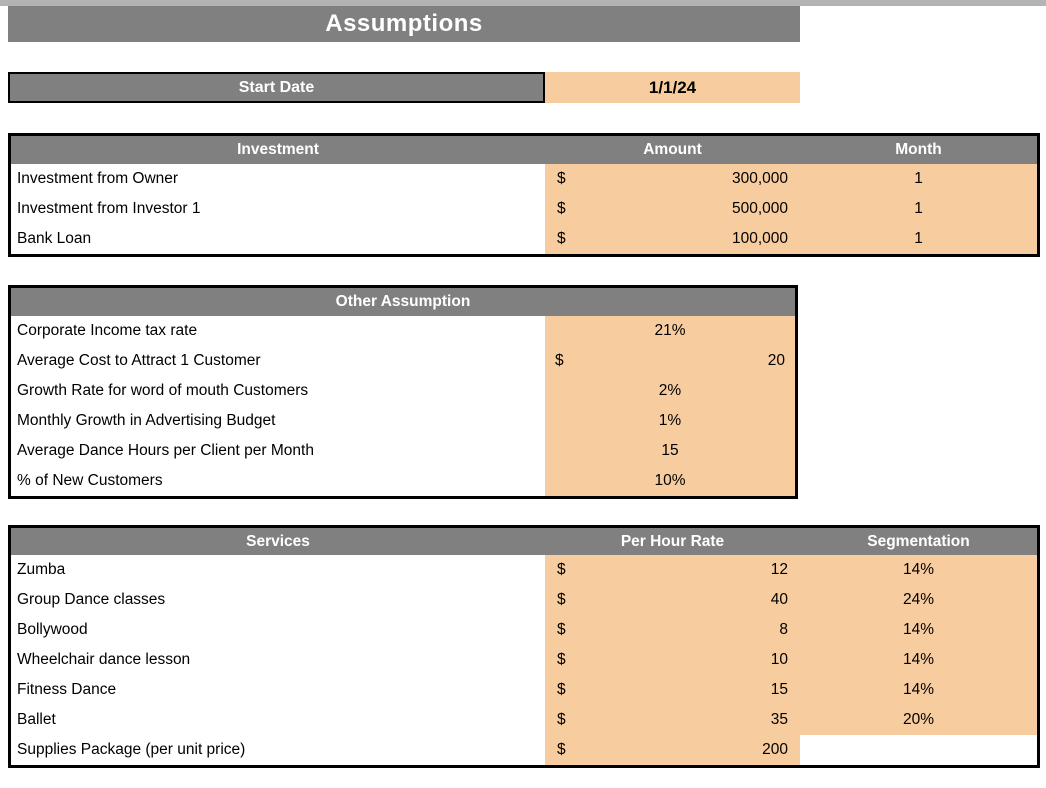 This screenshot has height=788, width=1046. I want to click on investment-amount-cell: $ 500,000, so click(672, 209).